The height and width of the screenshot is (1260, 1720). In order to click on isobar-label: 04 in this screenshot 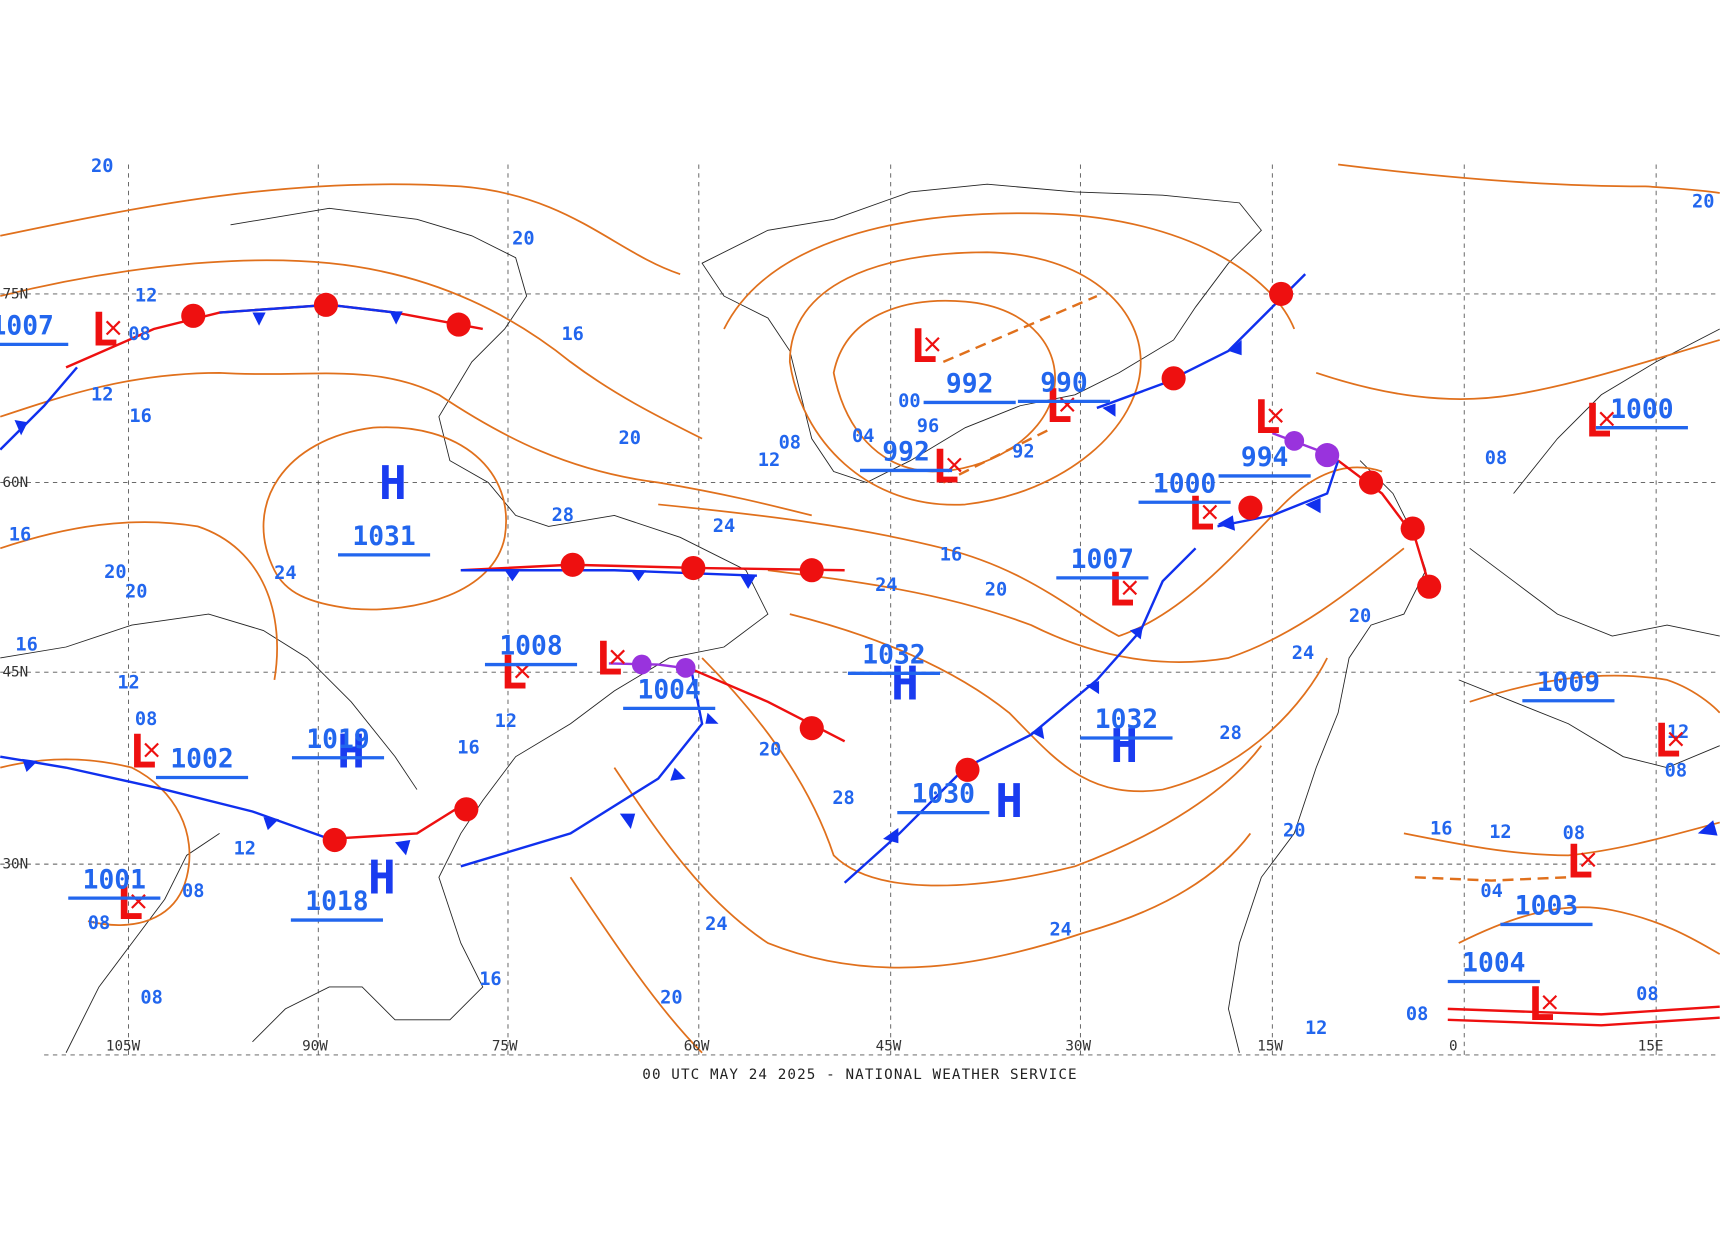, I will do `click(1491, 891)`.